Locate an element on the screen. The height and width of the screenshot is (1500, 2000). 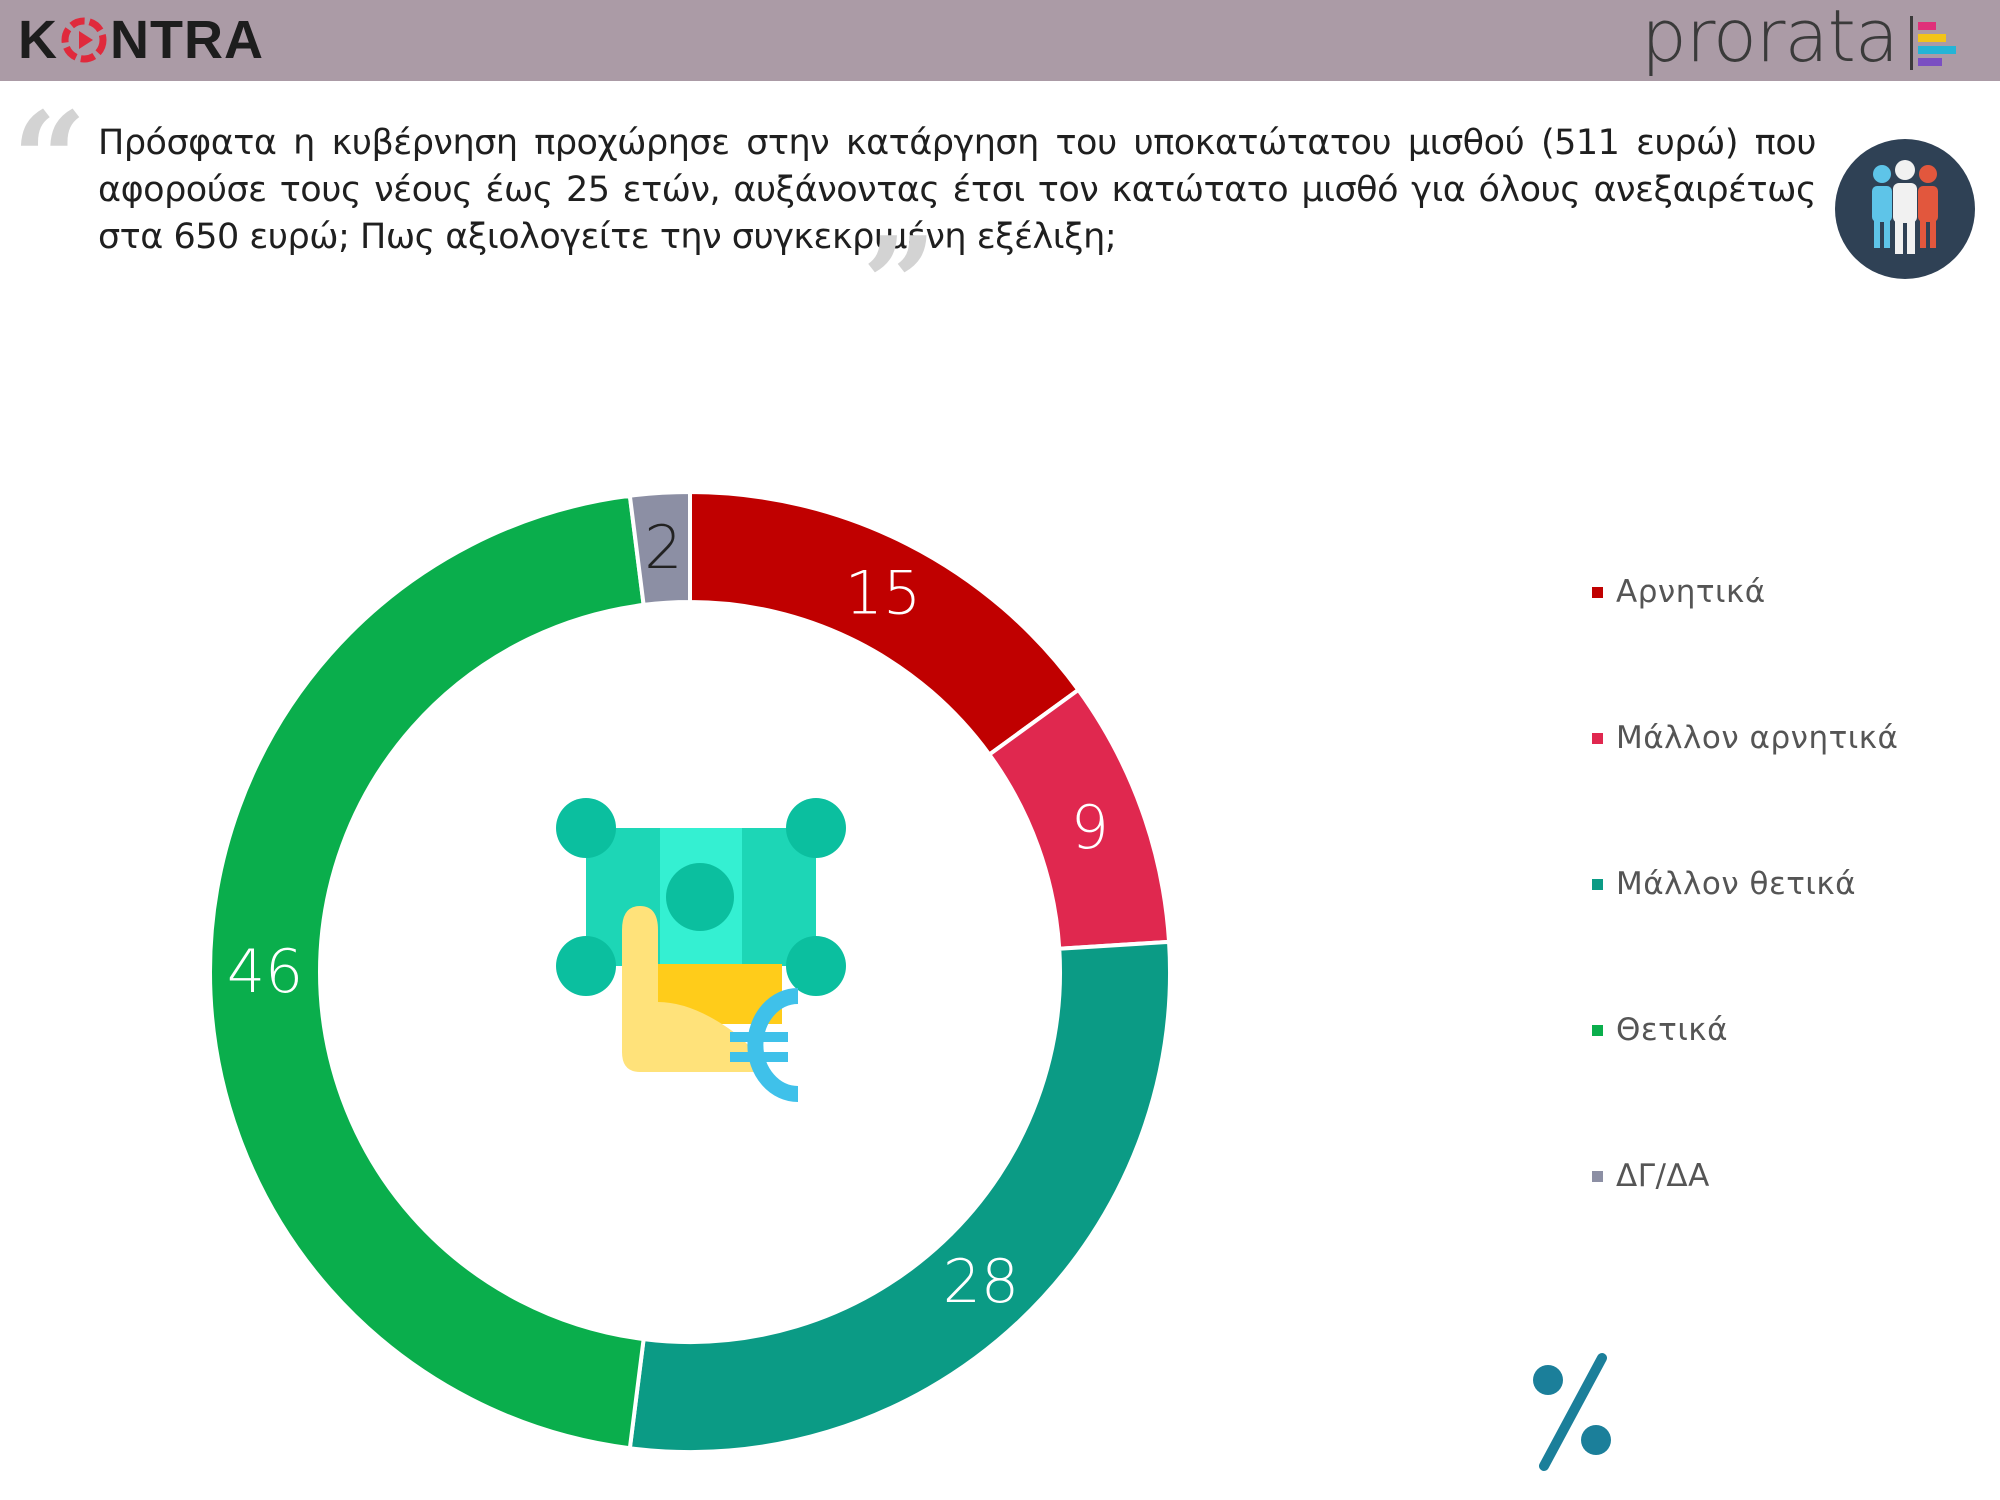
slice-value-label: 46 is located at coordinates (265, 972).